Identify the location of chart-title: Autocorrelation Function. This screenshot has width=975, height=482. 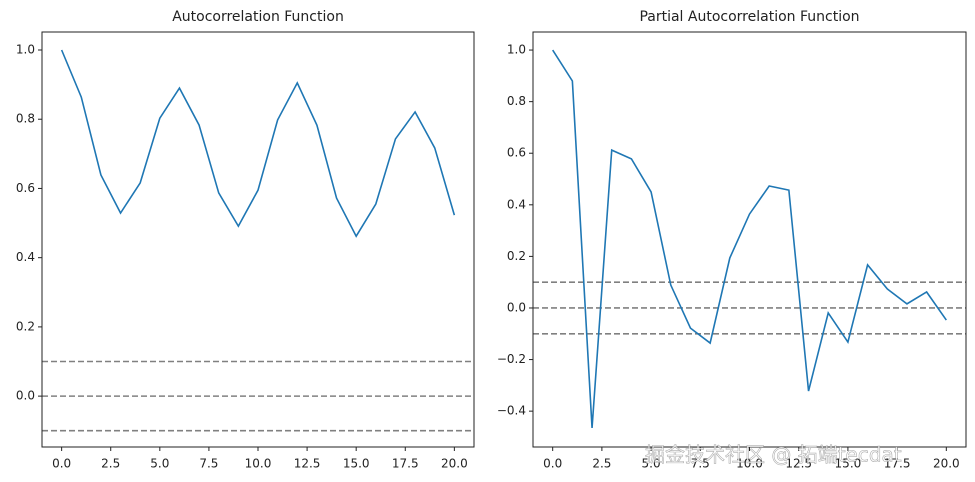
(258, 17).